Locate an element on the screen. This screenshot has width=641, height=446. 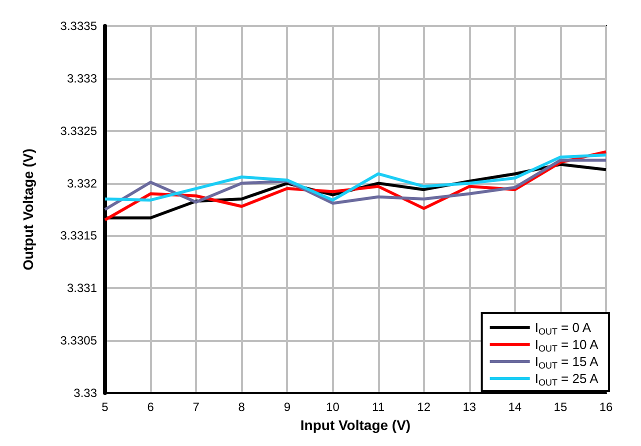
x-tick-label: 11 is located at coordinates (378, 407).